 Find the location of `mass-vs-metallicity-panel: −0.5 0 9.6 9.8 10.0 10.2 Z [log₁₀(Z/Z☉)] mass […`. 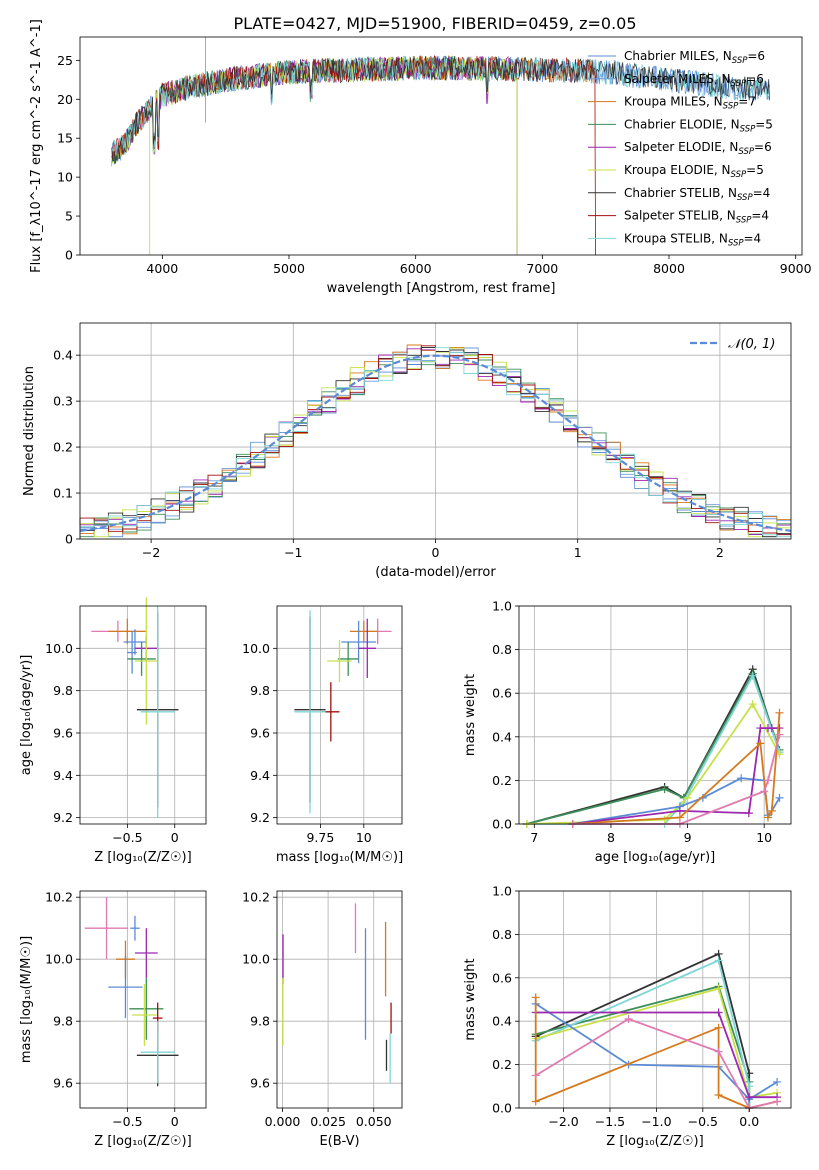

mass-vs-metallicity-panel: −0.5 0 9.6 9.8 10.0 10.2 Z [log₁₀(Z/Z☉)] mass [… is located at coordinates (113, 1019).